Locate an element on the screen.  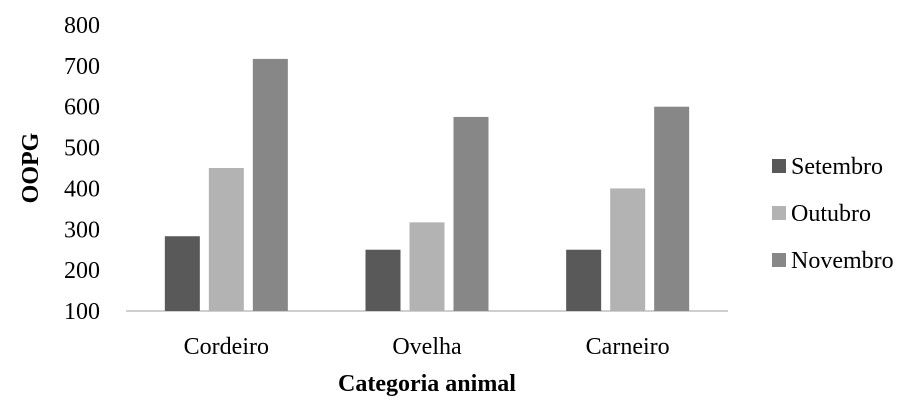
x-tick-label: Ovelha is located at coordinates (427, 347).